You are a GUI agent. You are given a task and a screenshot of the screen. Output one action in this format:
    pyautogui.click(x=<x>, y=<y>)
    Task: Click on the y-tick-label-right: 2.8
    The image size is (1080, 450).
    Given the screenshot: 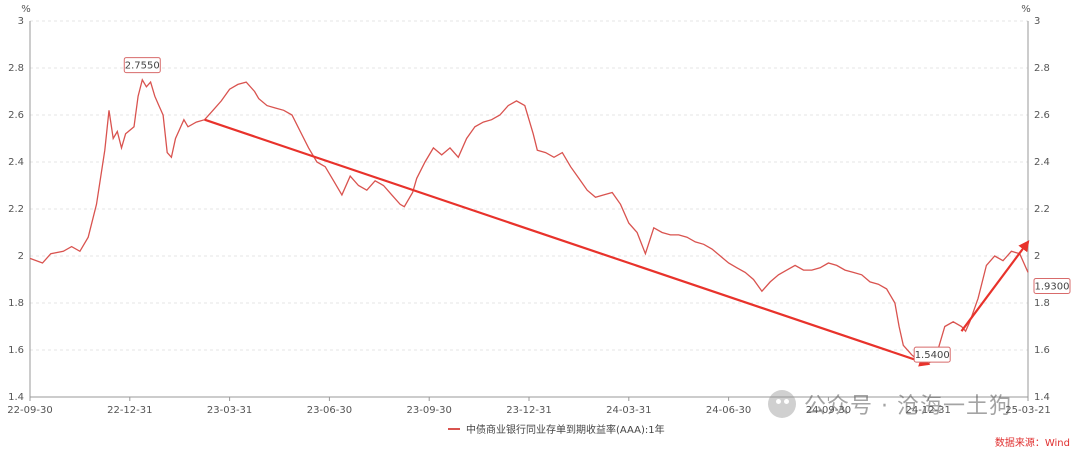 What is the action you would take?
    pyautogui.click(x=1042, y=68)
    